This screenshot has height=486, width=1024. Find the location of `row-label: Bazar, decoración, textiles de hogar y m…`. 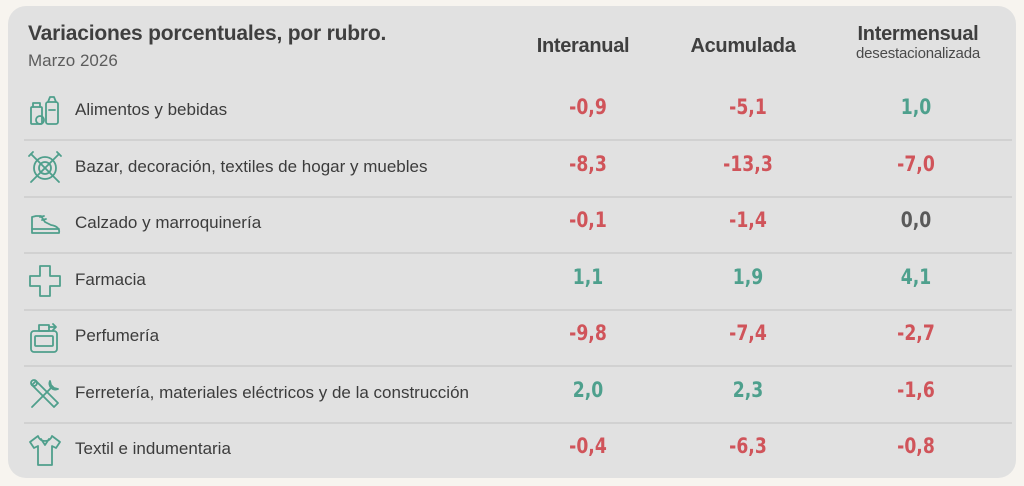

row-label: Bazar, decoración, textiles de hogar y m… is located at coordinates (251, 166).